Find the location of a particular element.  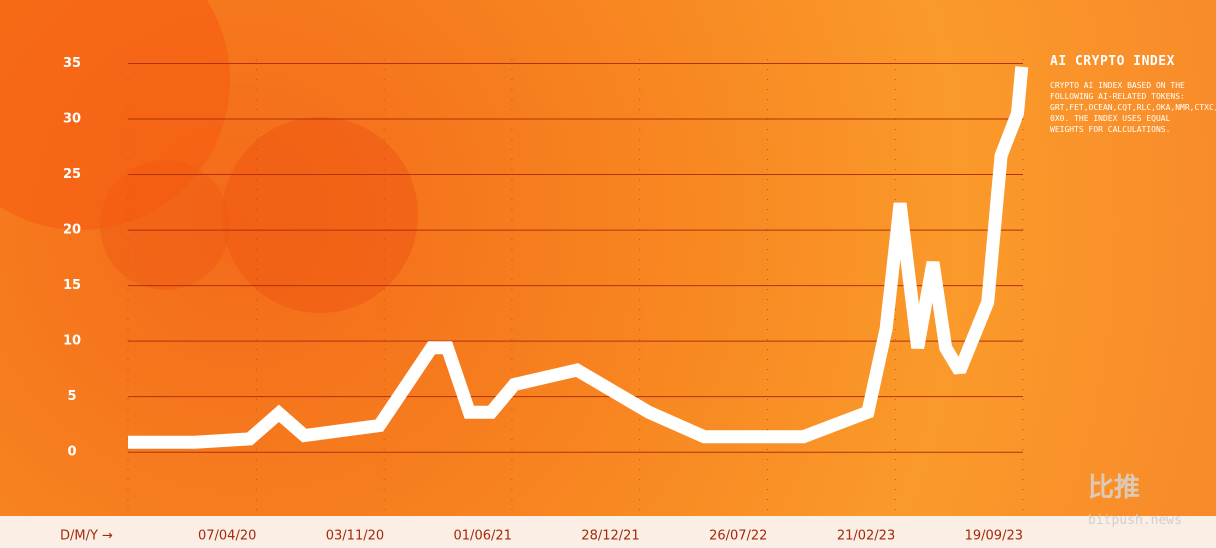

x-axis-label: D/M/Y → is located at coordinates (86, 536).